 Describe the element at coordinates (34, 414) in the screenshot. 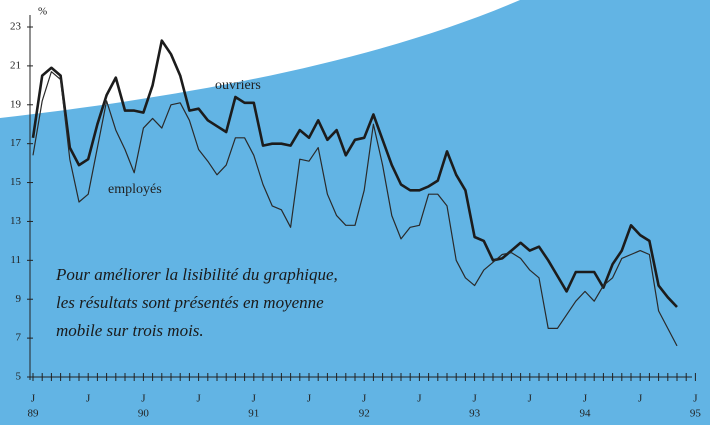

I see `year-label: 89` at that location.